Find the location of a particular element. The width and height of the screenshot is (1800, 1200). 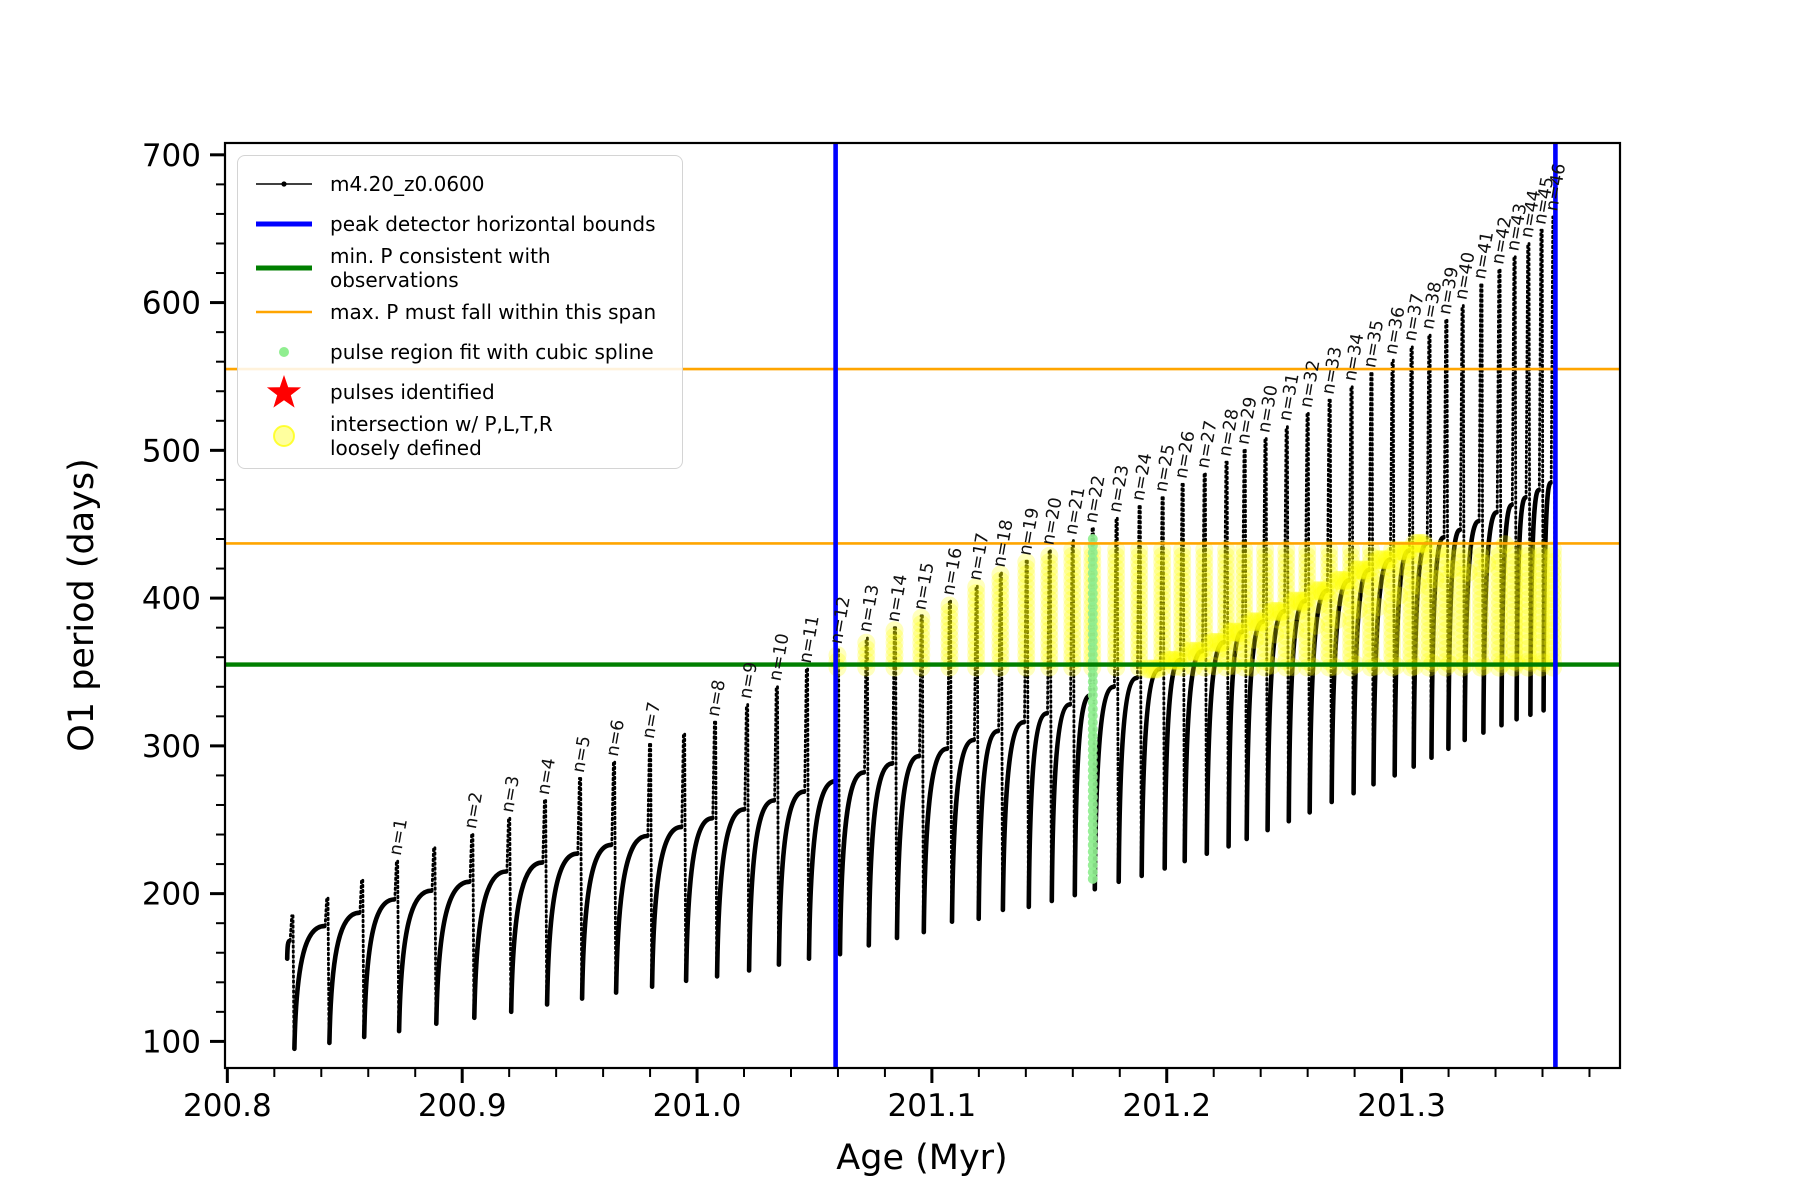

legend-item-0: m4.20_z0.0600 is located at coordinates (459, 184).